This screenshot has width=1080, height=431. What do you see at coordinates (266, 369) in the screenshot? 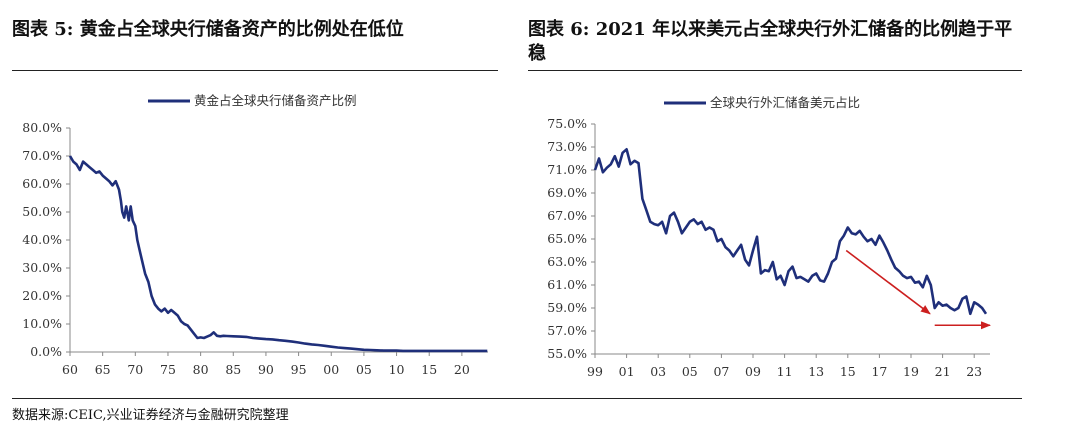
I see `x-tick-label: 90` at bounding box center [266, 369].